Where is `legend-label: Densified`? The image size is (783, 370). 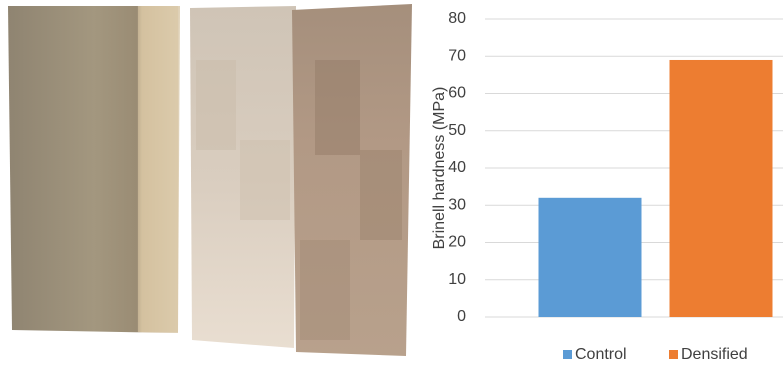 legend-label: Densified is located at coordinates (714, 354).